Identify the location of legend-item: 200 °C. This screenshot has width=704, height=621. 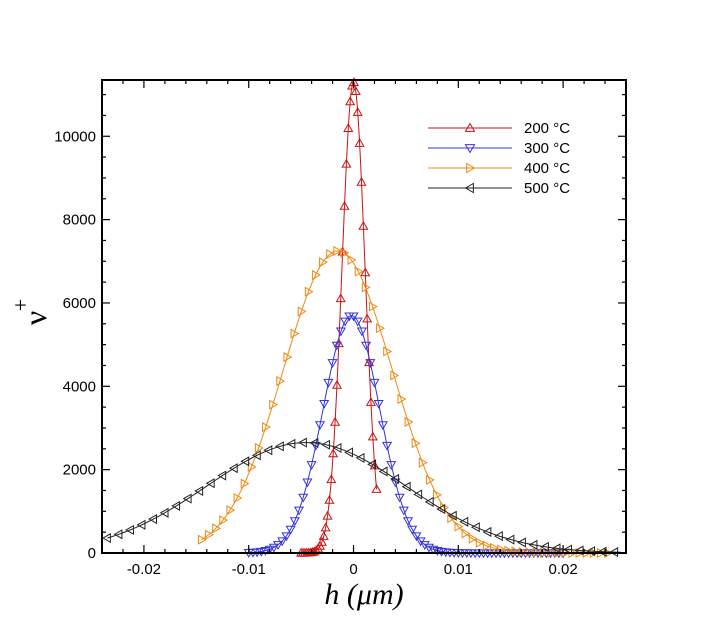
(499, 128).